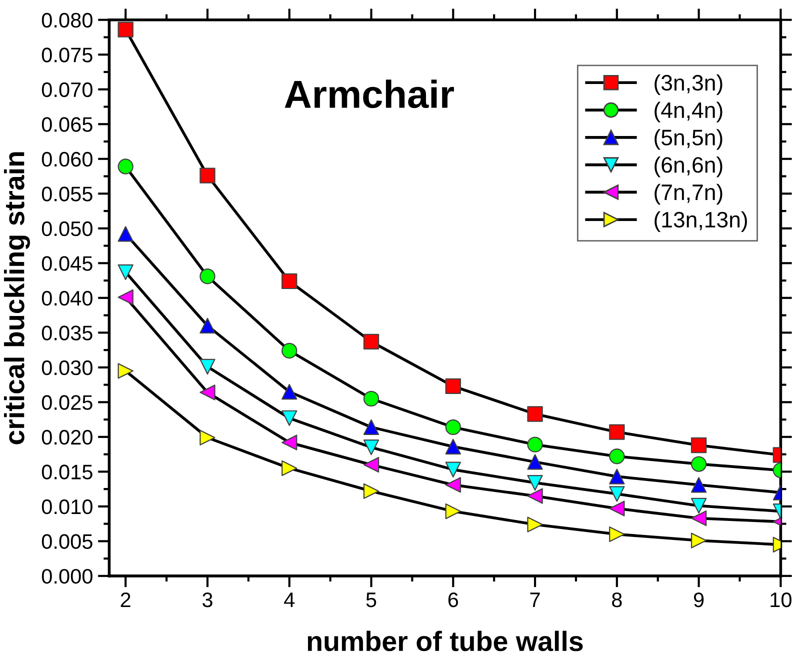 This screenshot has width=809, height=662. I want to click on legend-label: (13n,13n), so click(700, 221).